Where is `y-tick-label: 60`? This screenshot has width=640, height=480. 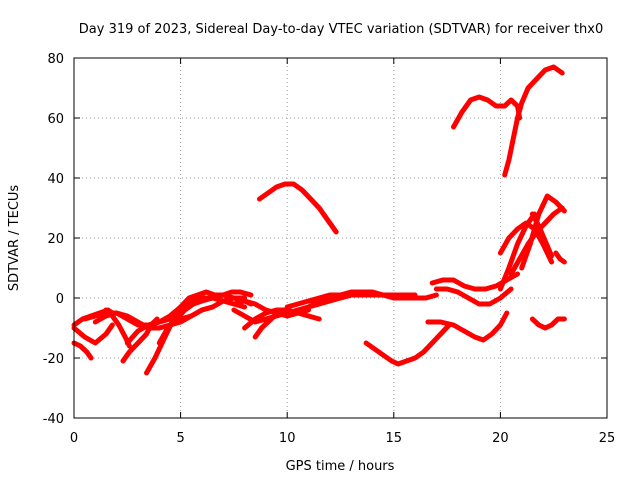 y-tick-label: 60 is located at coordinates (55, 119).